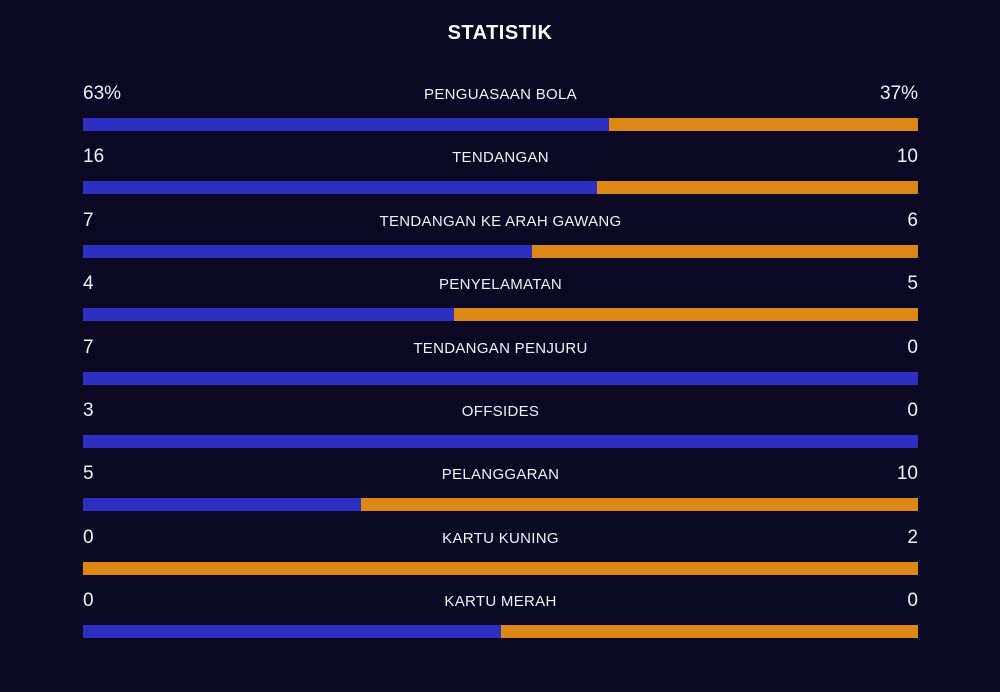  Describe the element at coordinates (500, 618) in the screenshot. I see `stat-row-red-cards: 0 KARTU MERAH 0` at that location.